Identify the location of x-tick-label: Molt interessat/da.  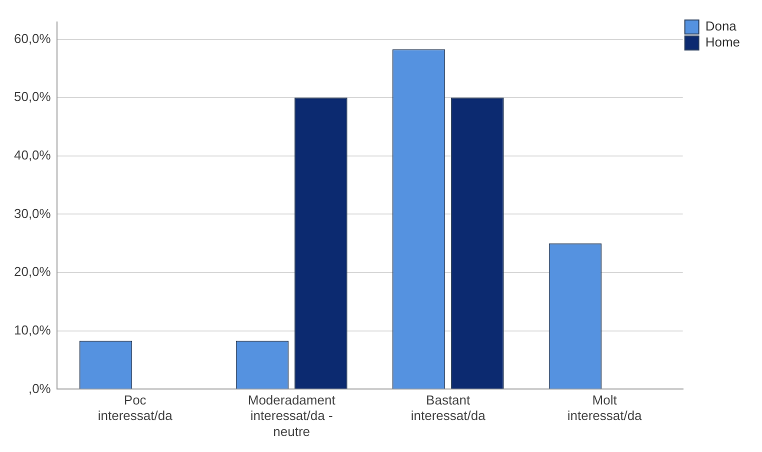
(605, 408).